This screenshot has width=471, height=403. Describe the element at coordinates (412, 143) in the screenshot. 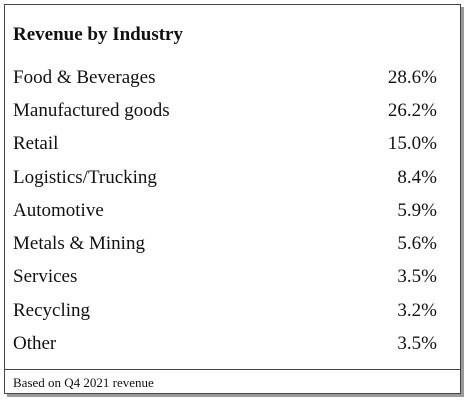

I see `revenue-share: 15.0%` at that location.